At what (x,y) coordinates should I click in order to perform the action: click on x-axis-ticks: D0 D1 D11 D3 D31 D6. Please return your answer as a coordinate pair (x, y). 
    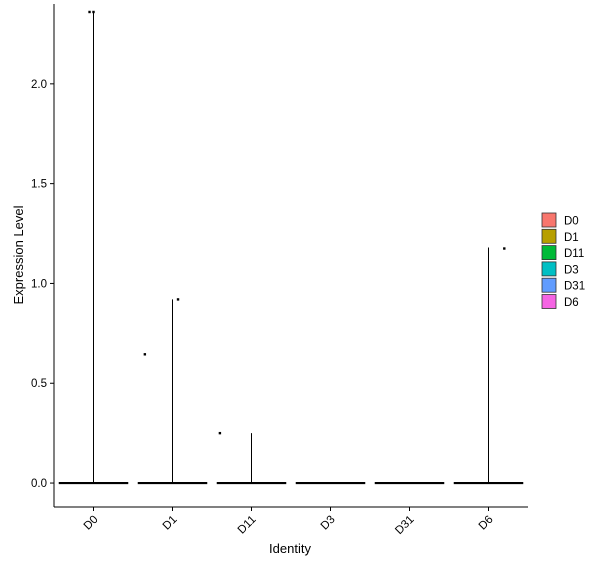
    Looking at the image, I should click on (289, 522).